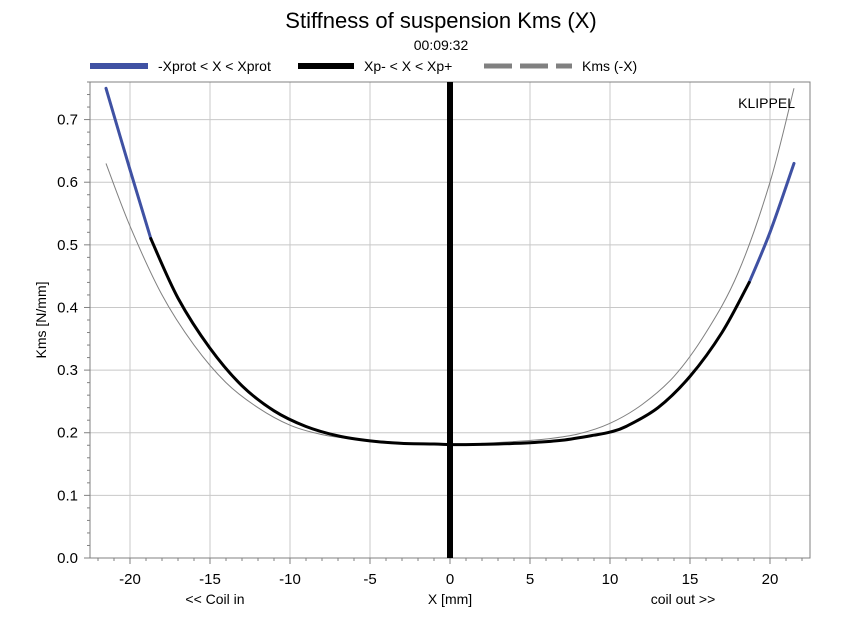 The height and width of the screenshot is (624, 843). Describe the element at coordinates (67, 182) in the screenshot. I see `y-tick-label: 0.6` at that location.